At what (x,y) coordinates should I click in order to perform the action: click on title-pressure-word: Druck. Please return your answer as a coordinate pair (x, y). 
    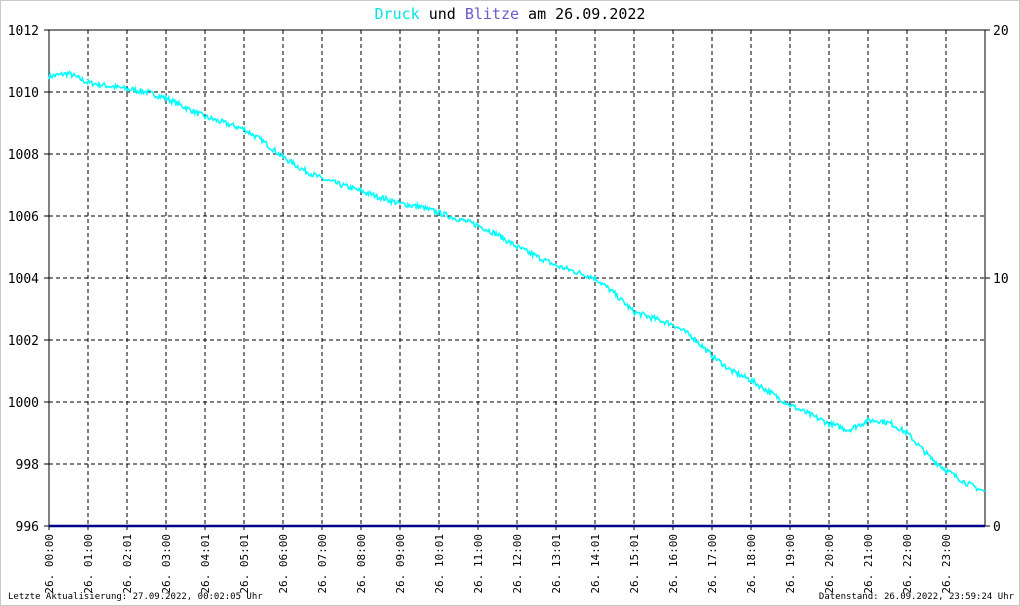
    Looking at the image, I should click on (397, 14).